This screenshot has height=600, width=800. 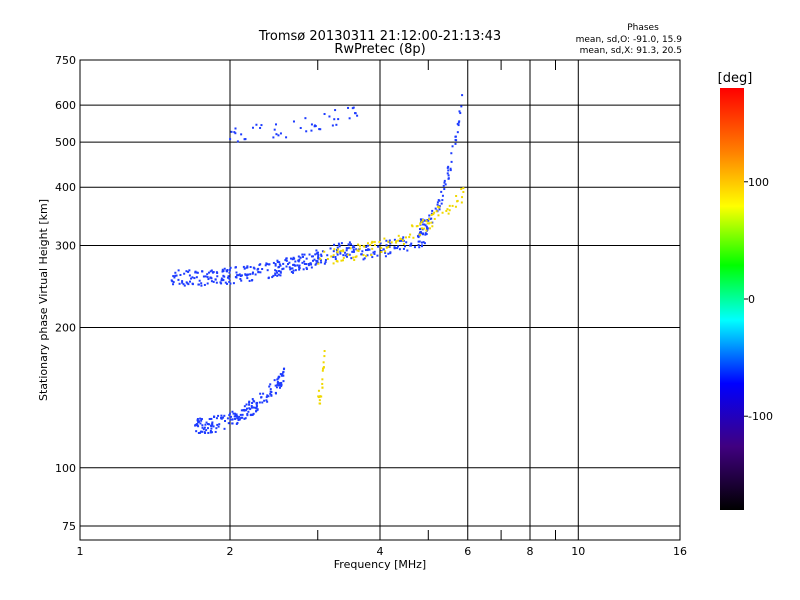 What do you see at coordinates (230, 551) in the screenshot?
I see `x-tick-label: 2` at bounding box center [230, 551].